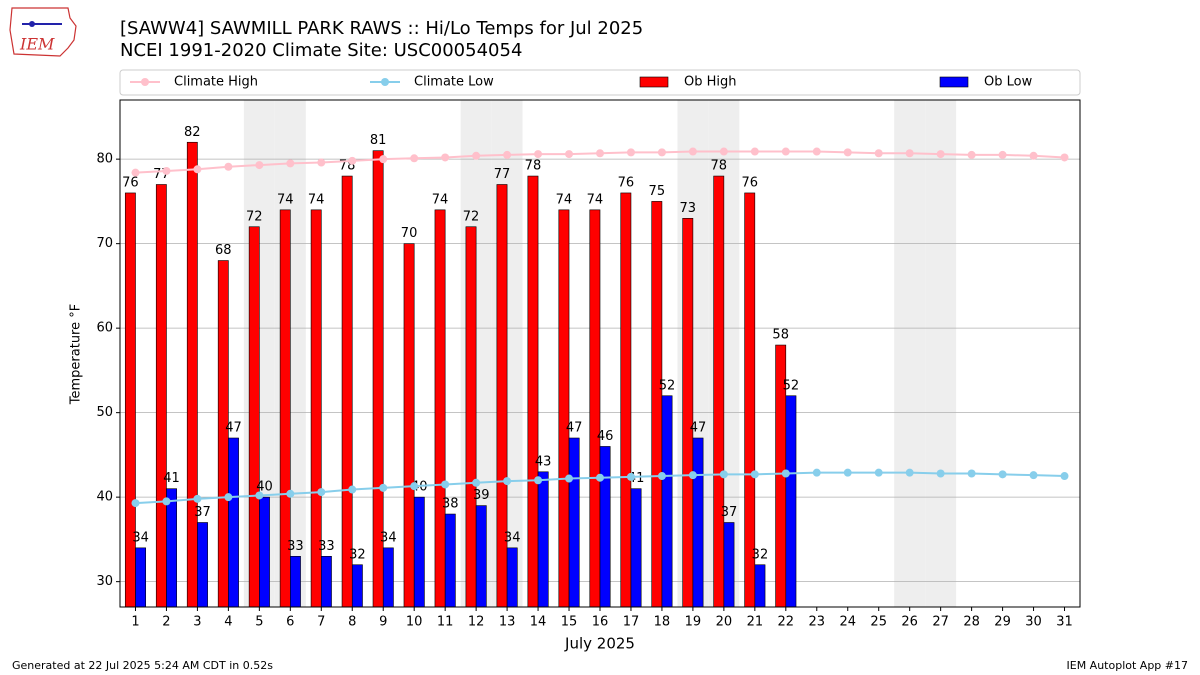 The image size is (1200, 675). I want to click on legend-label: Ob High, so click(710, 82).